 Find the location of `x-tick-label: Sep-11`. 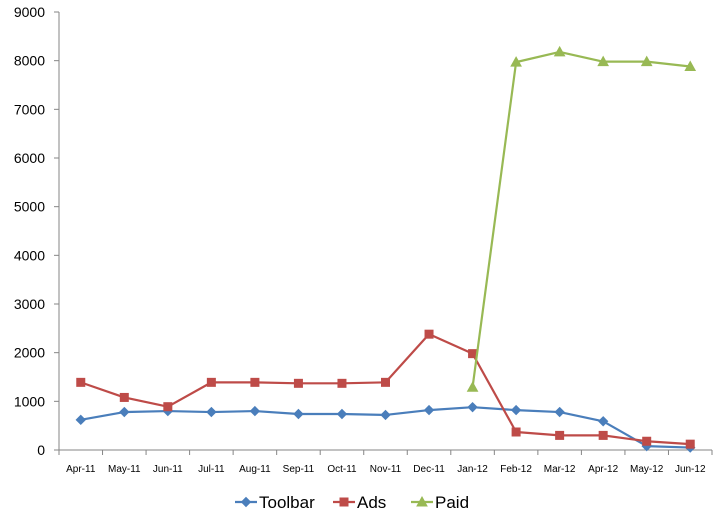

x-tick-label: Sep-11 is located at coordinates (299, 469).